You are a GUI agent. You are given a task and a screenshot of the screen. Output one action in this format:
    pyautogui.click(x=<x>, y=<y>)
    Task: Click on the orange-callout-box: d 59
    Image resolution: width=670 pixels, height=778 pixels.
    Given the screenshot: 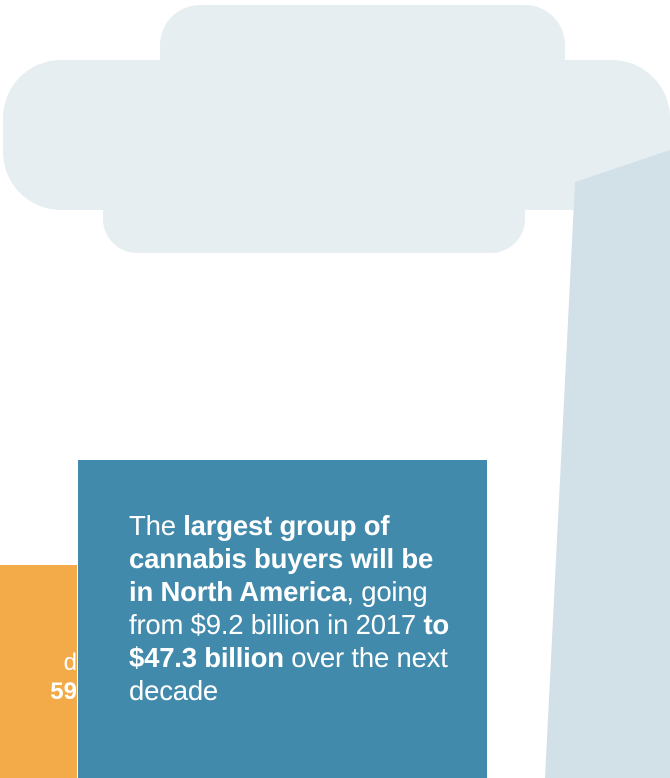 What is the action you would take?
    pyautogui.click(x=38, y=671)
    